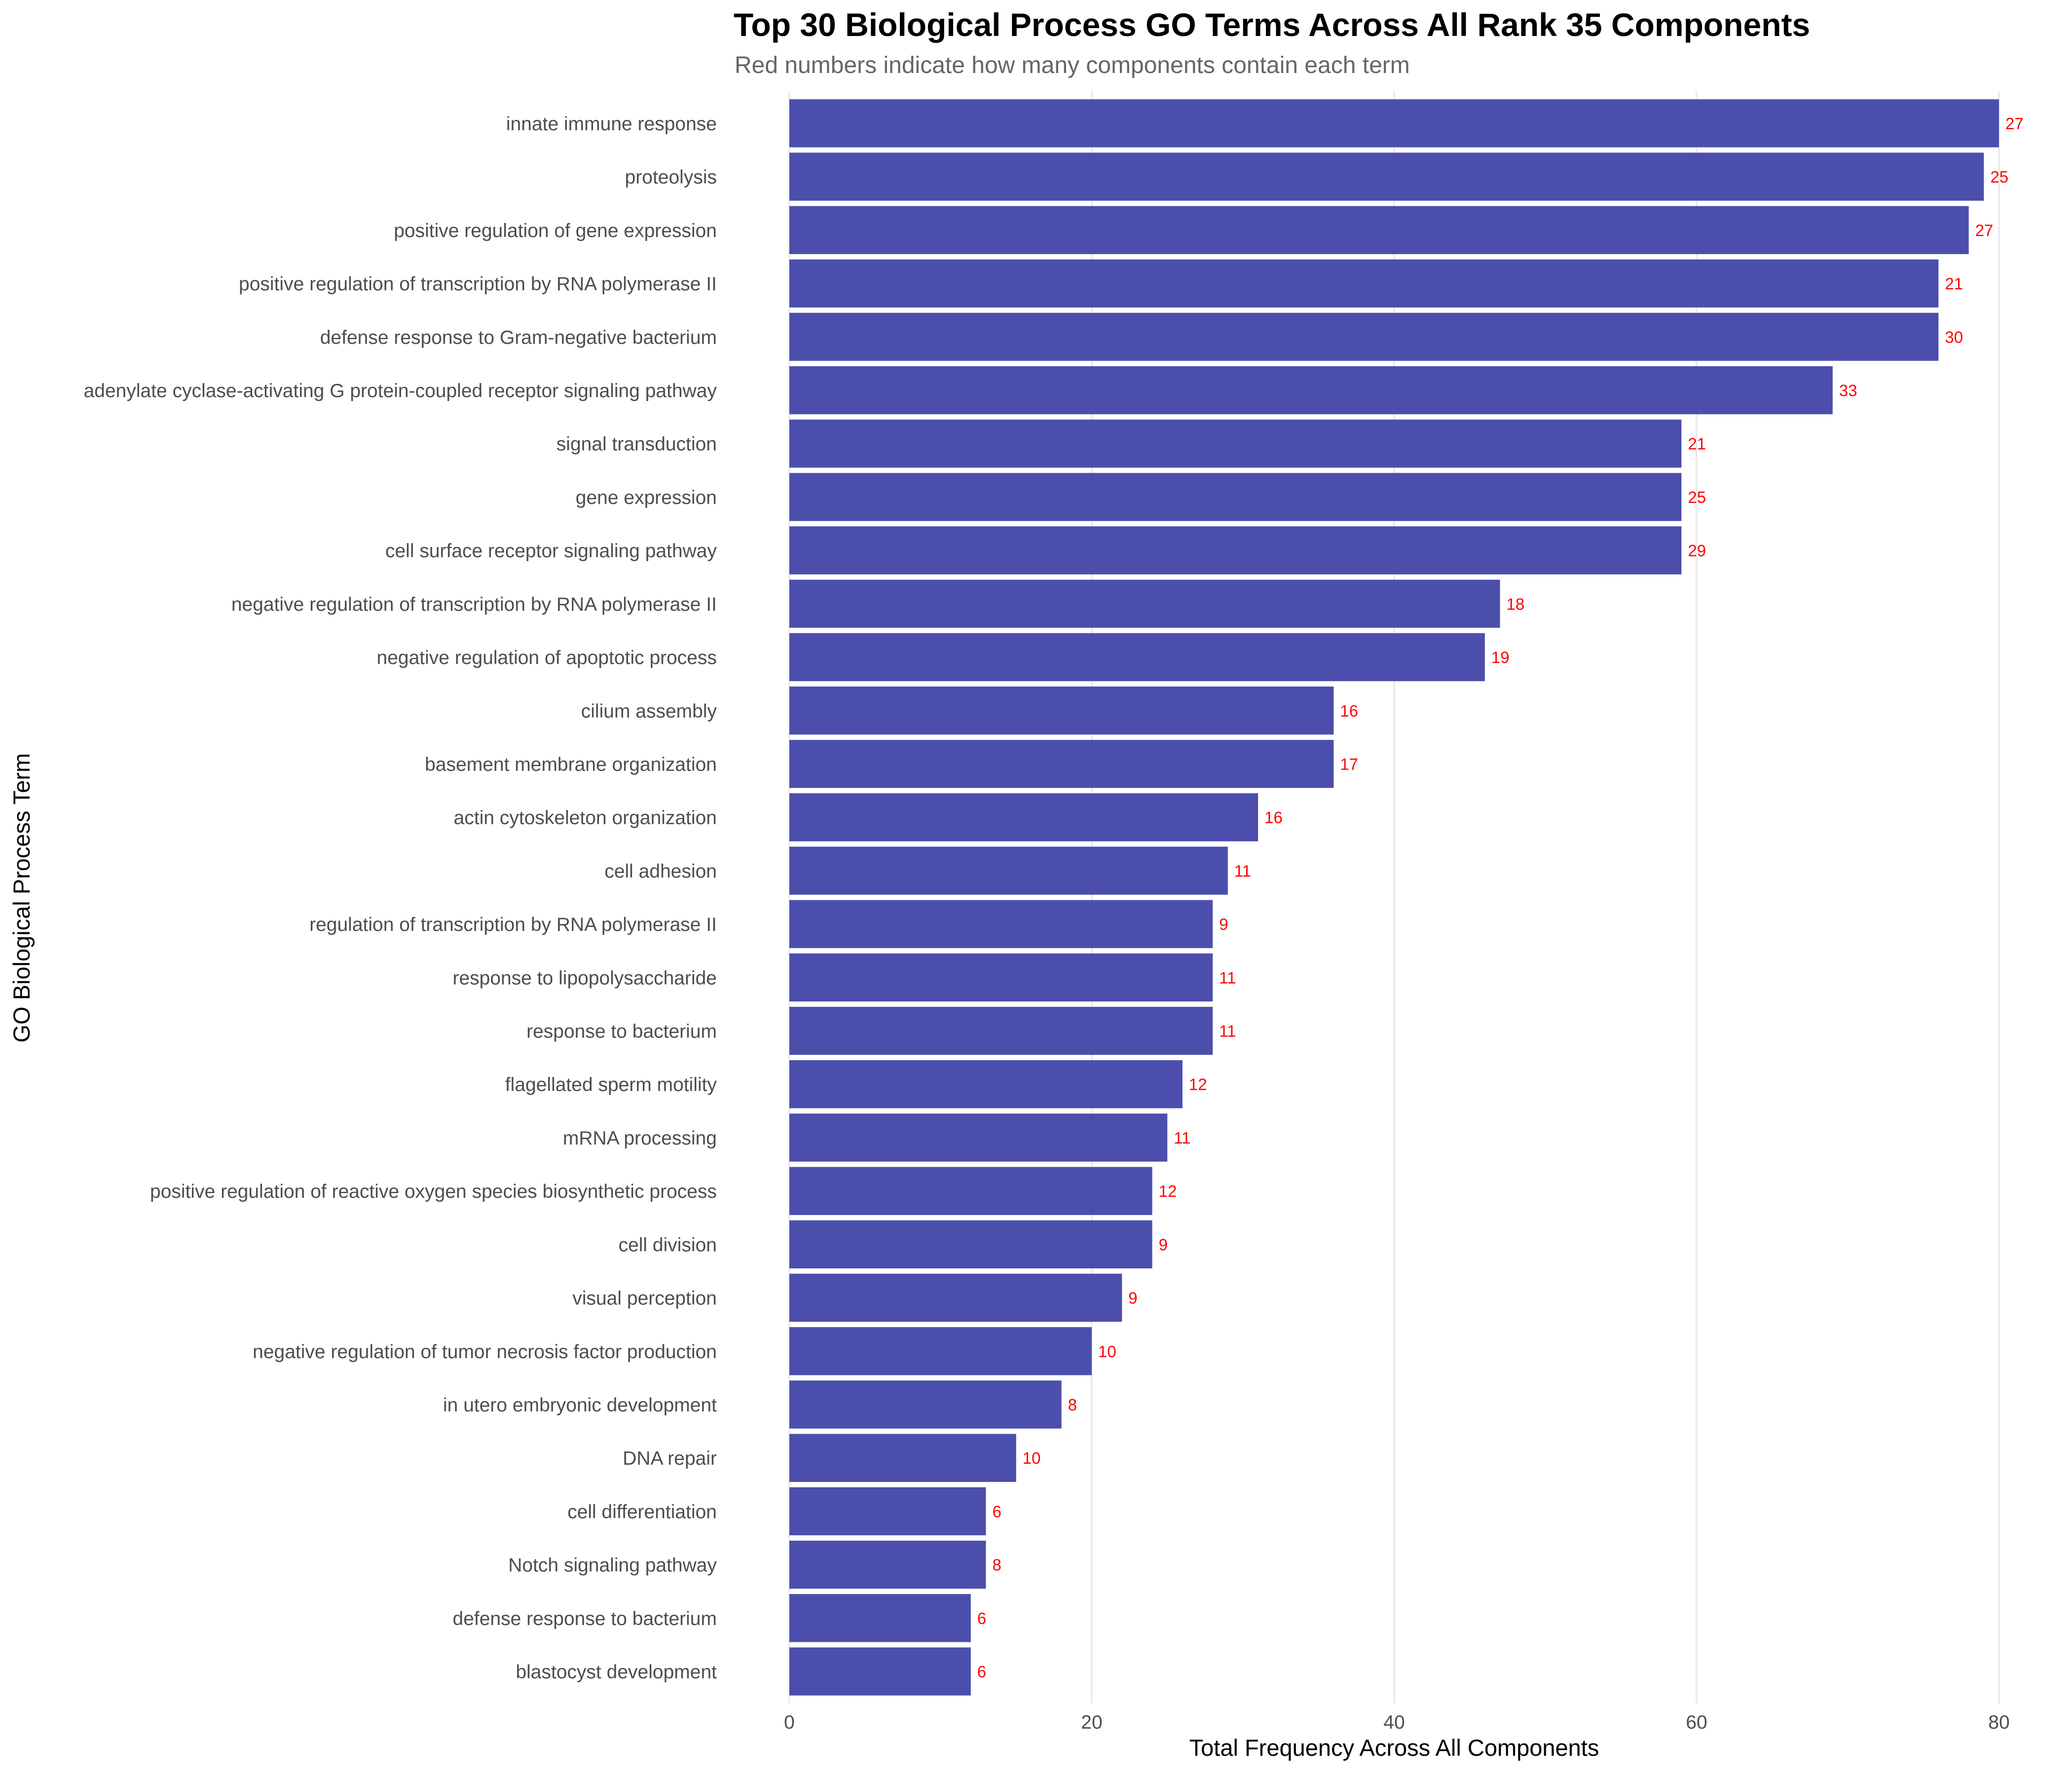 Image resolution: width=2072 pixels, height=1776 pixels. What do you see at coordinates (997, 1511) in the screenshot?
I see `count-label-26: 6` at bounding box center [997, 1511].